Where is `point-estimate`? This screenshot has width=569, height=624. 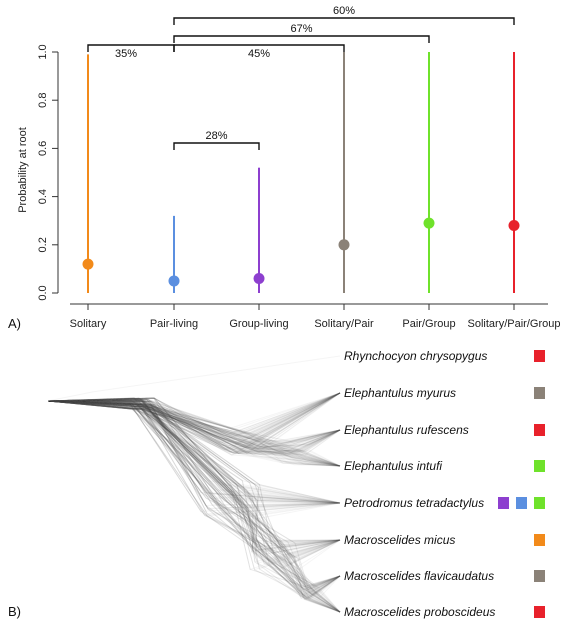
point-estimate is located at coordinates (88, 264).